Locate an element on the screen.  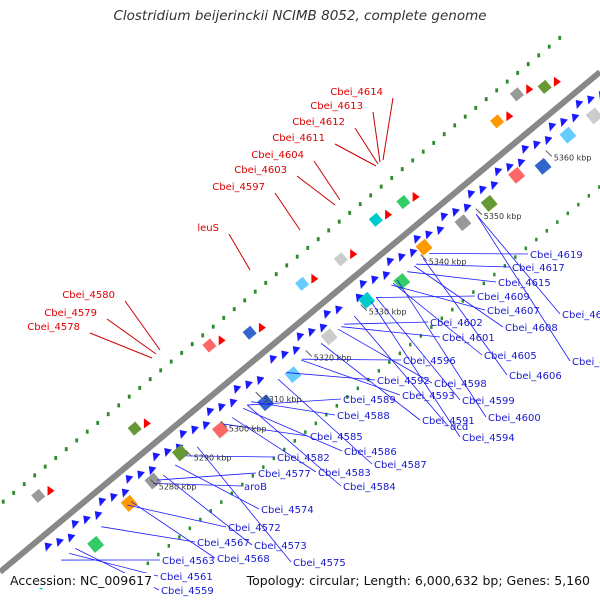
scale-label: 5350 kbp is located at coordinates (503, 216).